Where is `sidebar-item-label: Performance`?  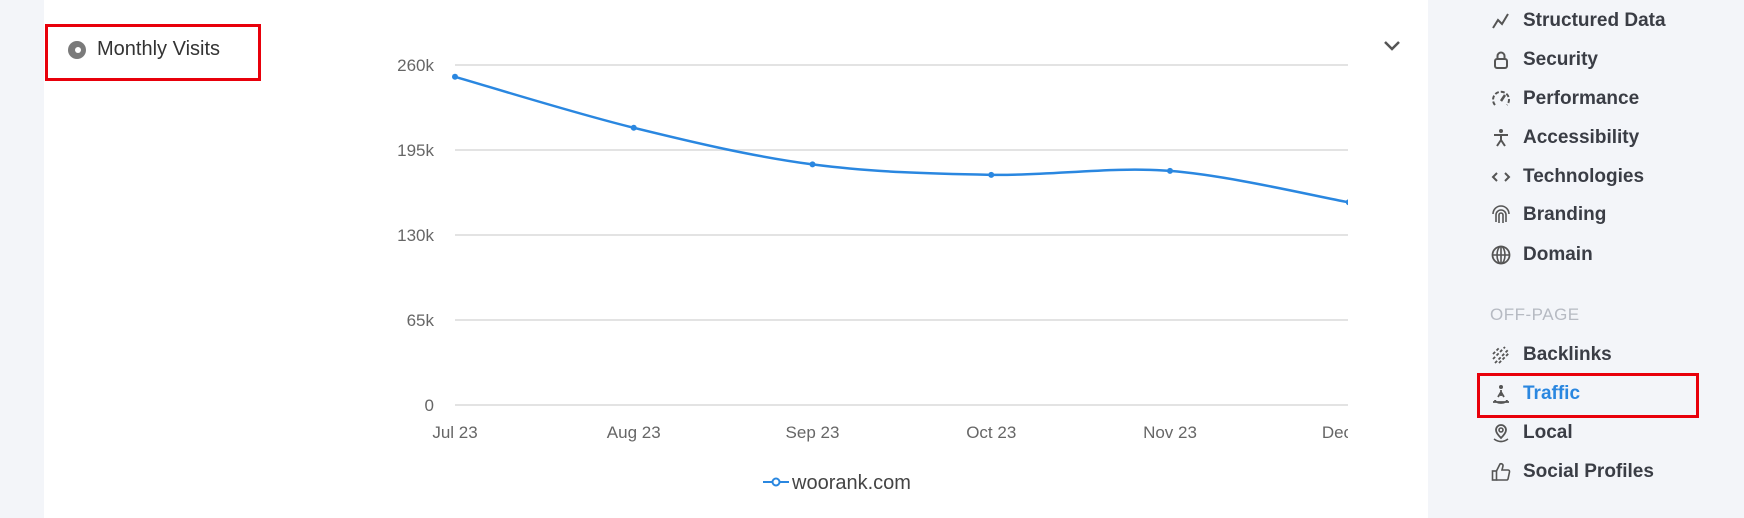 sidebar-item-label: Performance is located at coordinates (1581, 98).